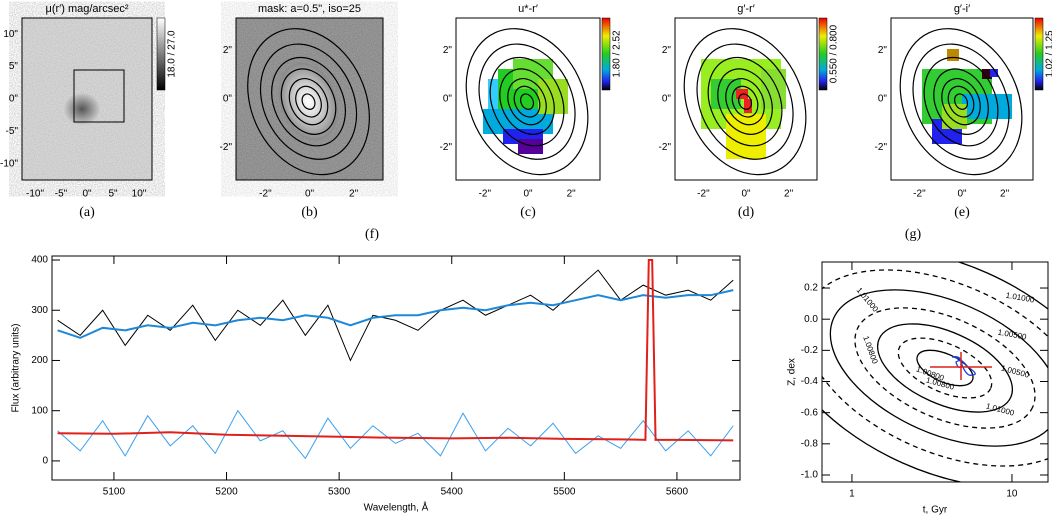  Describe the element at coordinates (39, 260) in the screenshot. I see `y-tick-label: 400` at that location.